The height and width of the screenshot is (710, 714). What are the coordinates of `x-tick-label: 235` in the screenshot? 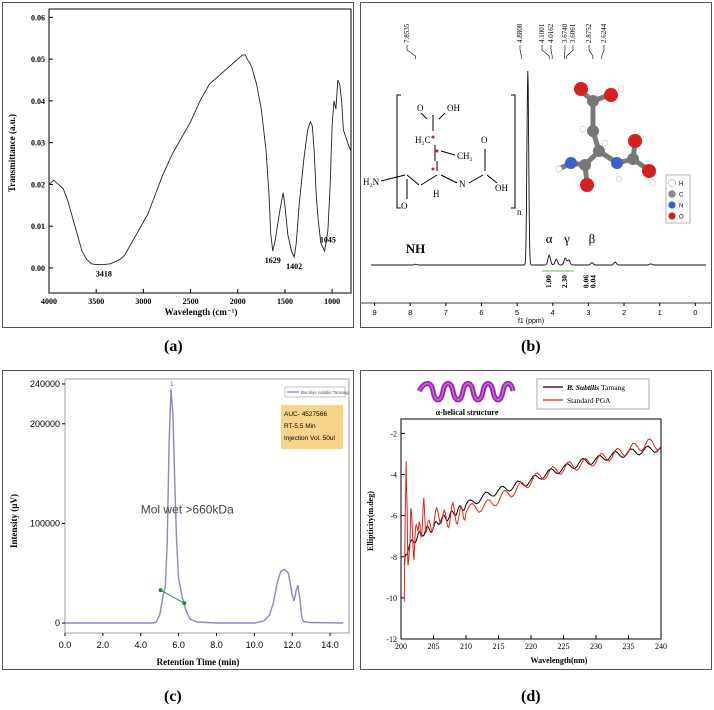 It's located at (629, 646).